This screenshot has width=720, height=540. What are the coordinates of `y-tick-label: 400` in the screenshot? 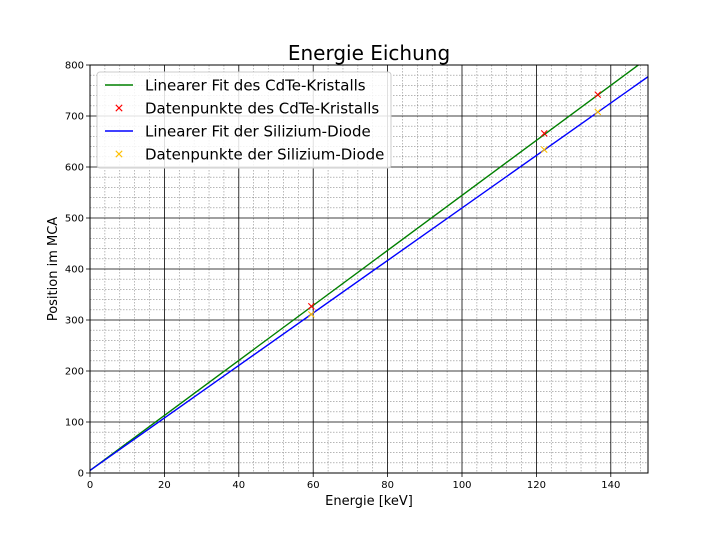 It's located at (74, 270).